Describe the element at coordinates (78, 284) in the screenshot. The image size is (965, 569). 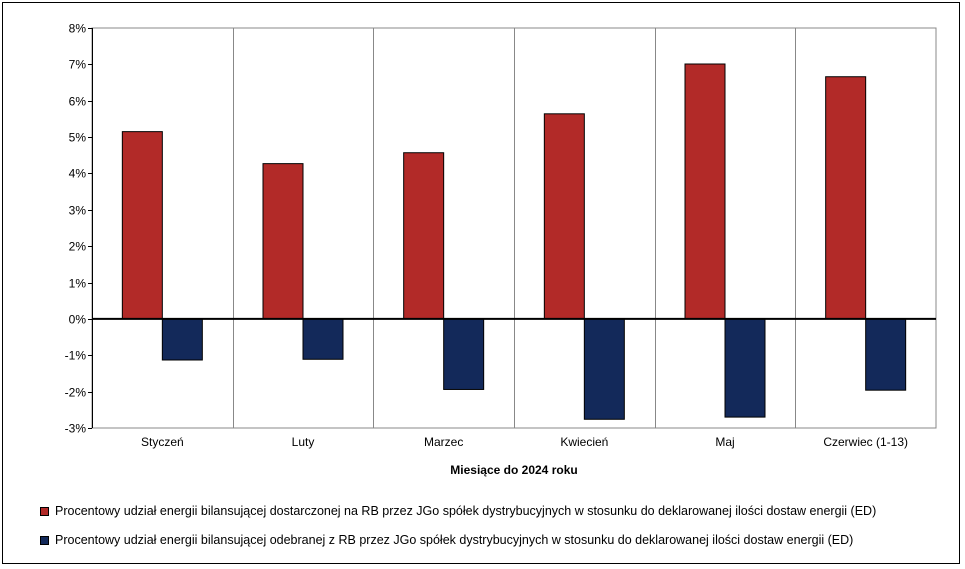
I see `y-tick-label: 1%` at that location.